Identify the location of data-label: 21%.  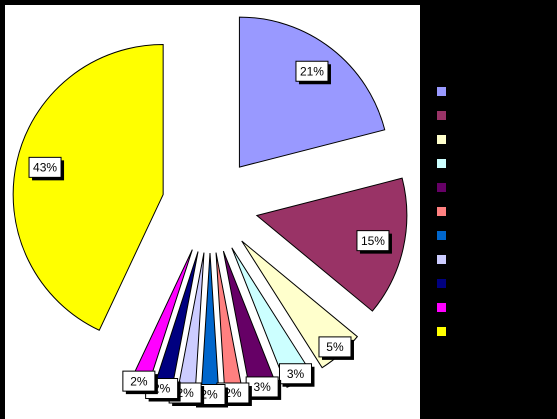
(312, 71).